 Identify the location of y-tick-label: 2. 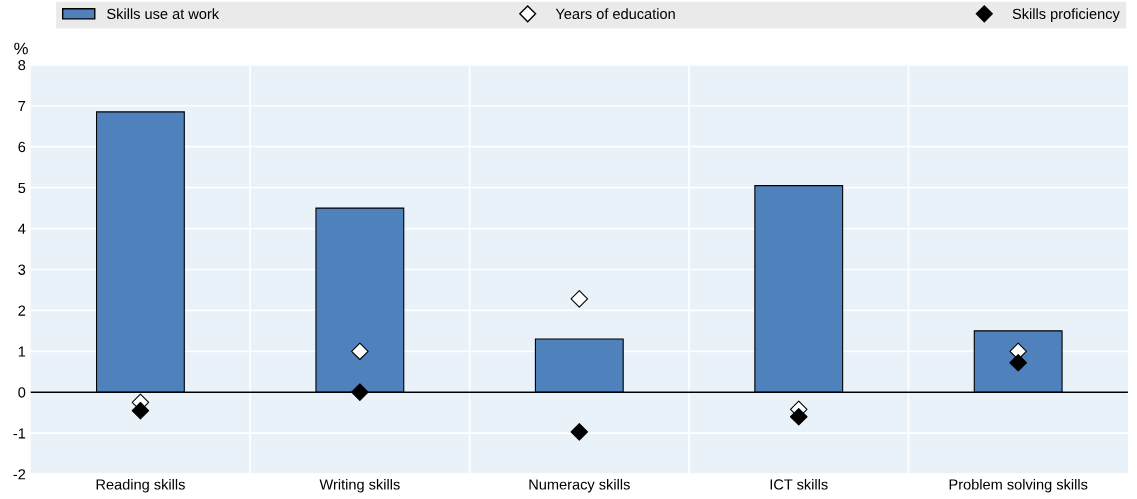
(22, 310).